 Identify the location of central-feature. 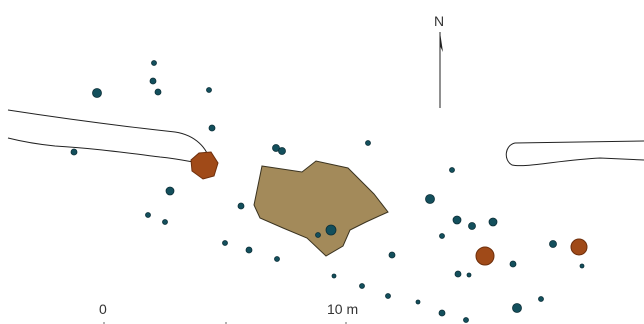
(321, 208).